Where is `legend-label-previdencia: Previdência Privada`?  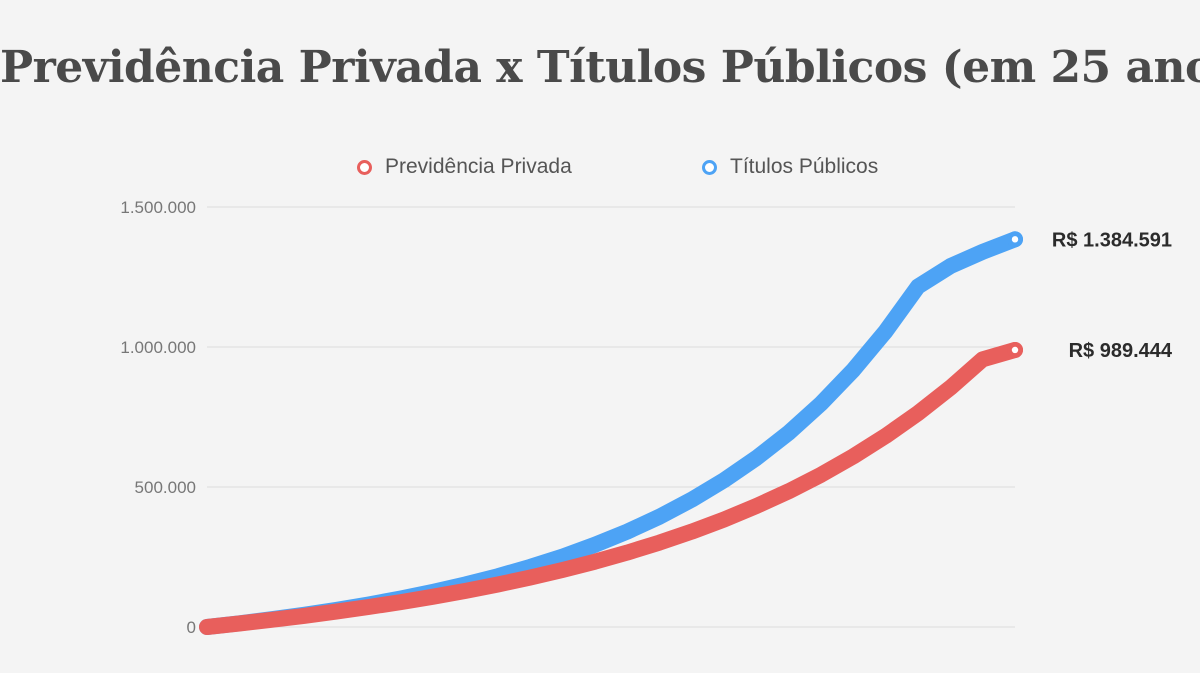 legend-label-previdencia: Previdência Privada is located at coordinates (478, 166).